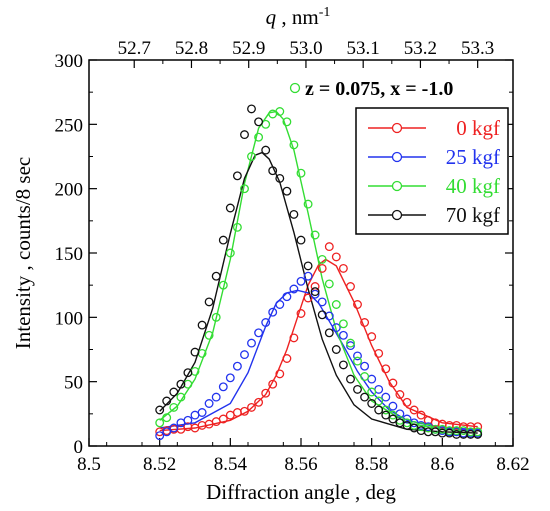  I want to click on annotation-marker, so click(295, 88).